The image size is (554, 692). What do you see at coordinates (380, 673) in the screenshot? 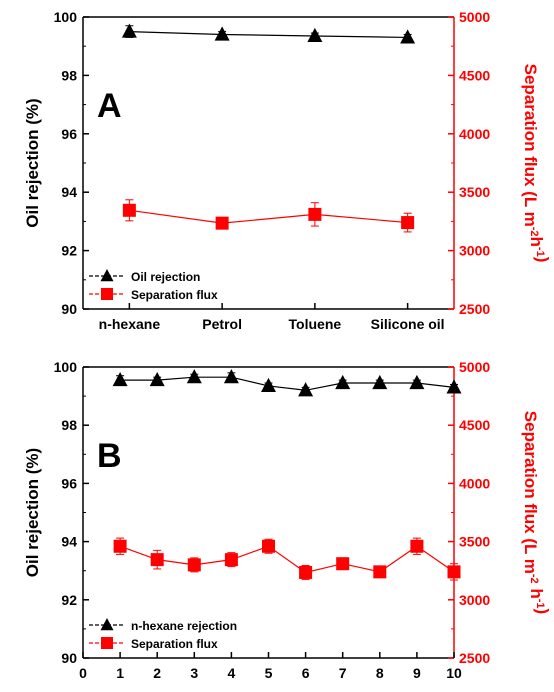
I see `x-tick-label: 8` at bounding box center [380, 673].